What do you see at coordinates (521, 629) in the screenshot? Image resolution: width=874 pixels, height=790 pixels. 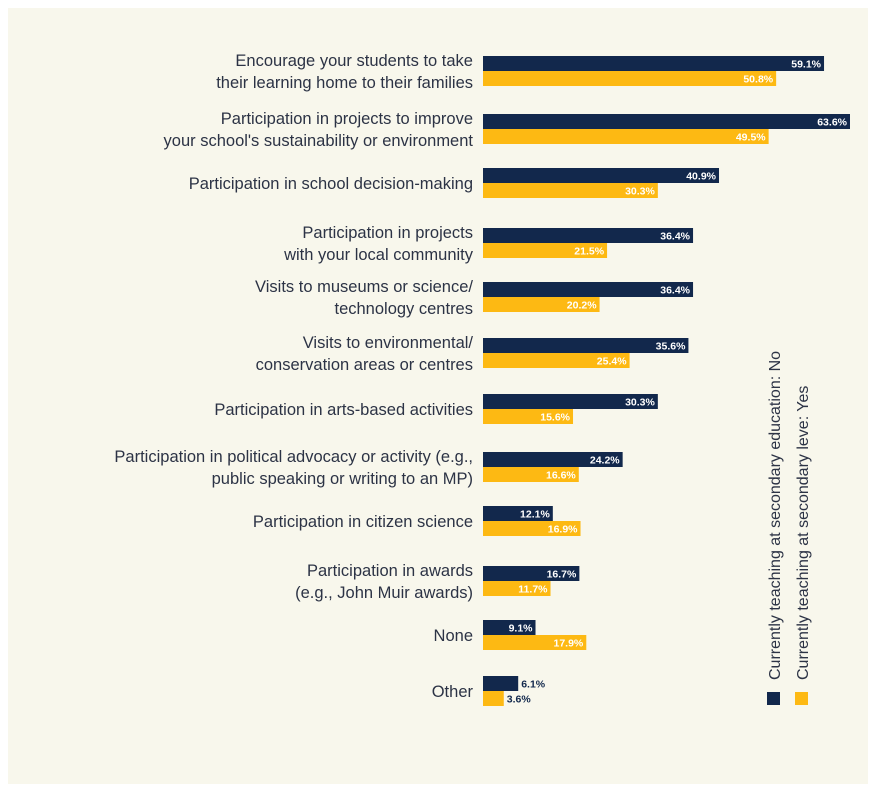 I see `value-label-no-10: 9.1%` at bounding box center [521, 629].